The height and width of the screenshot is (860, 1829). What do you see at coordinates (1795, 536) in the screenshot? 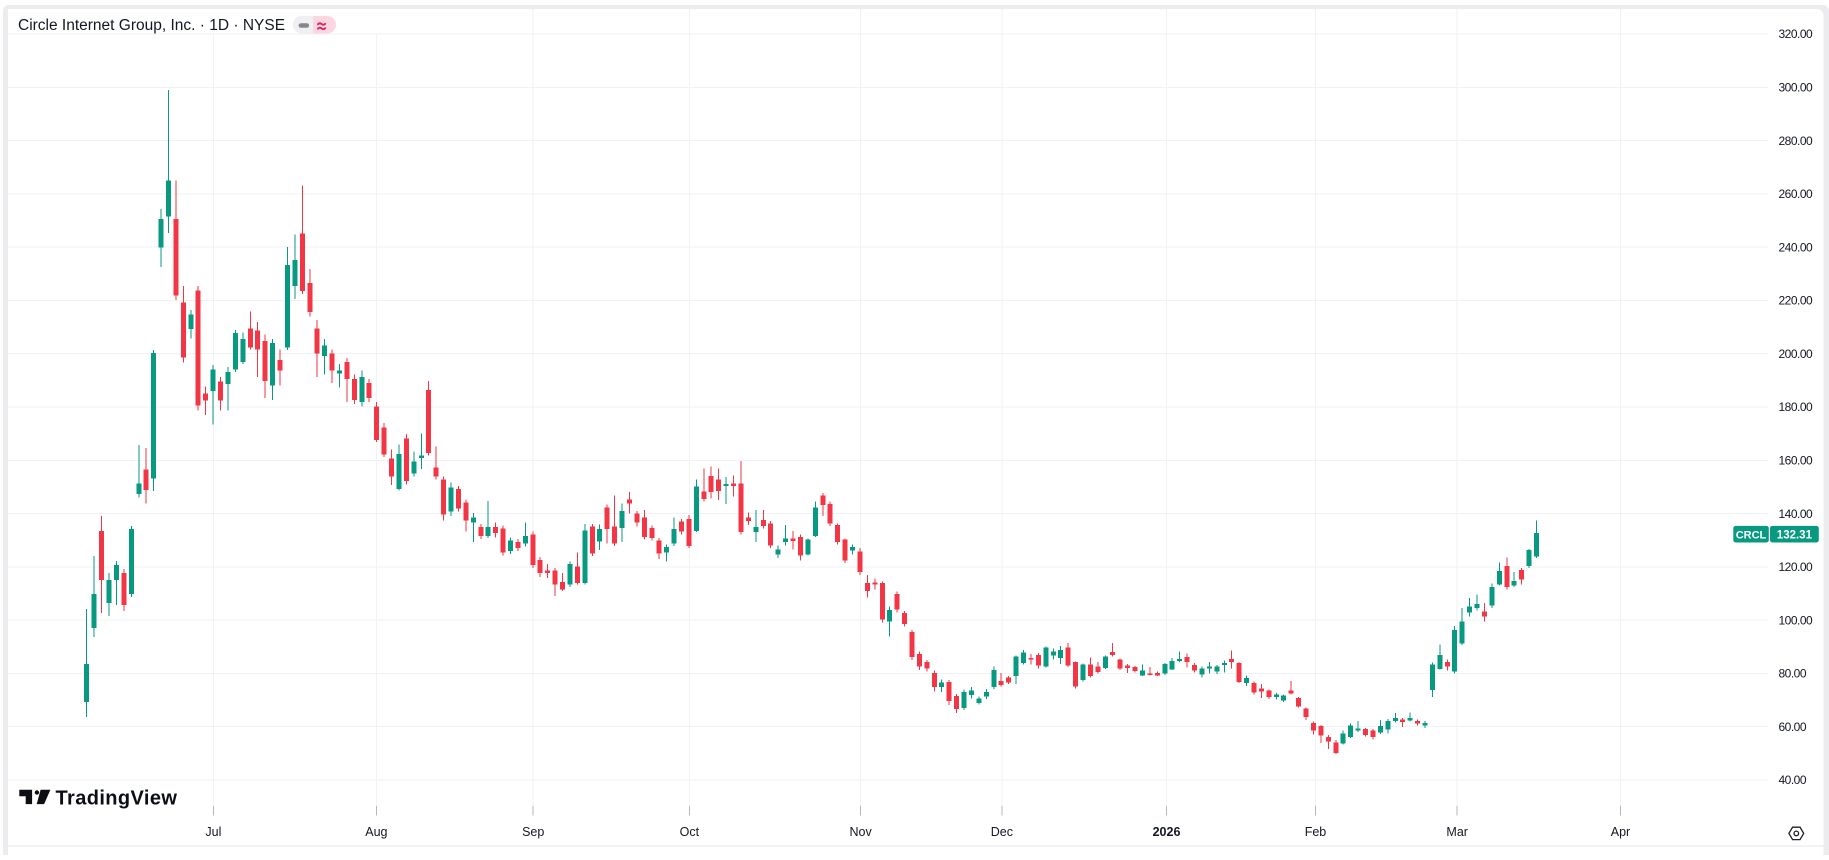
I see `svg-text: 132.31` at bounding box center [1795, 536].